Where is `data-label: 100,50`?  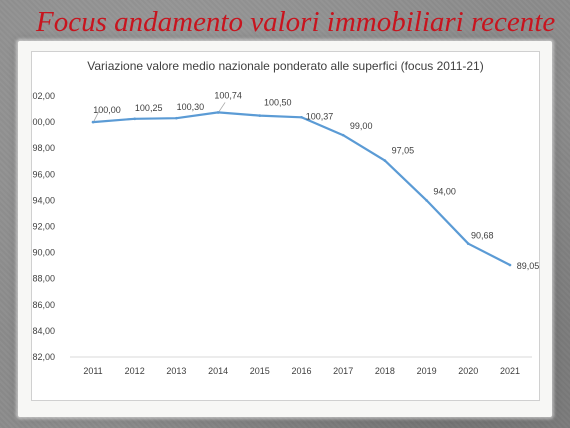 data-label: 100,50 is located at coordinates (278, 103).